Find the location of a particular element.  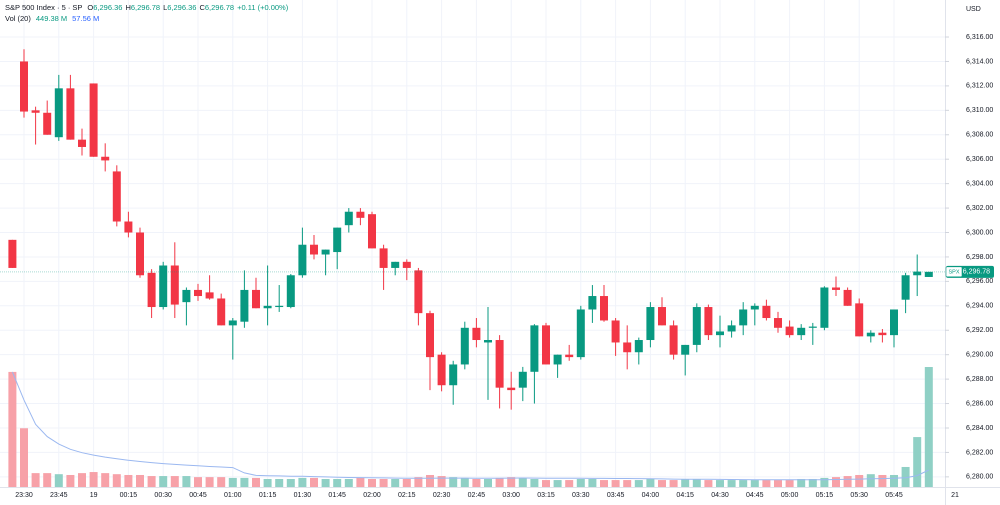

x-tick-label: 03:30 is located at coordinates (581, 495).